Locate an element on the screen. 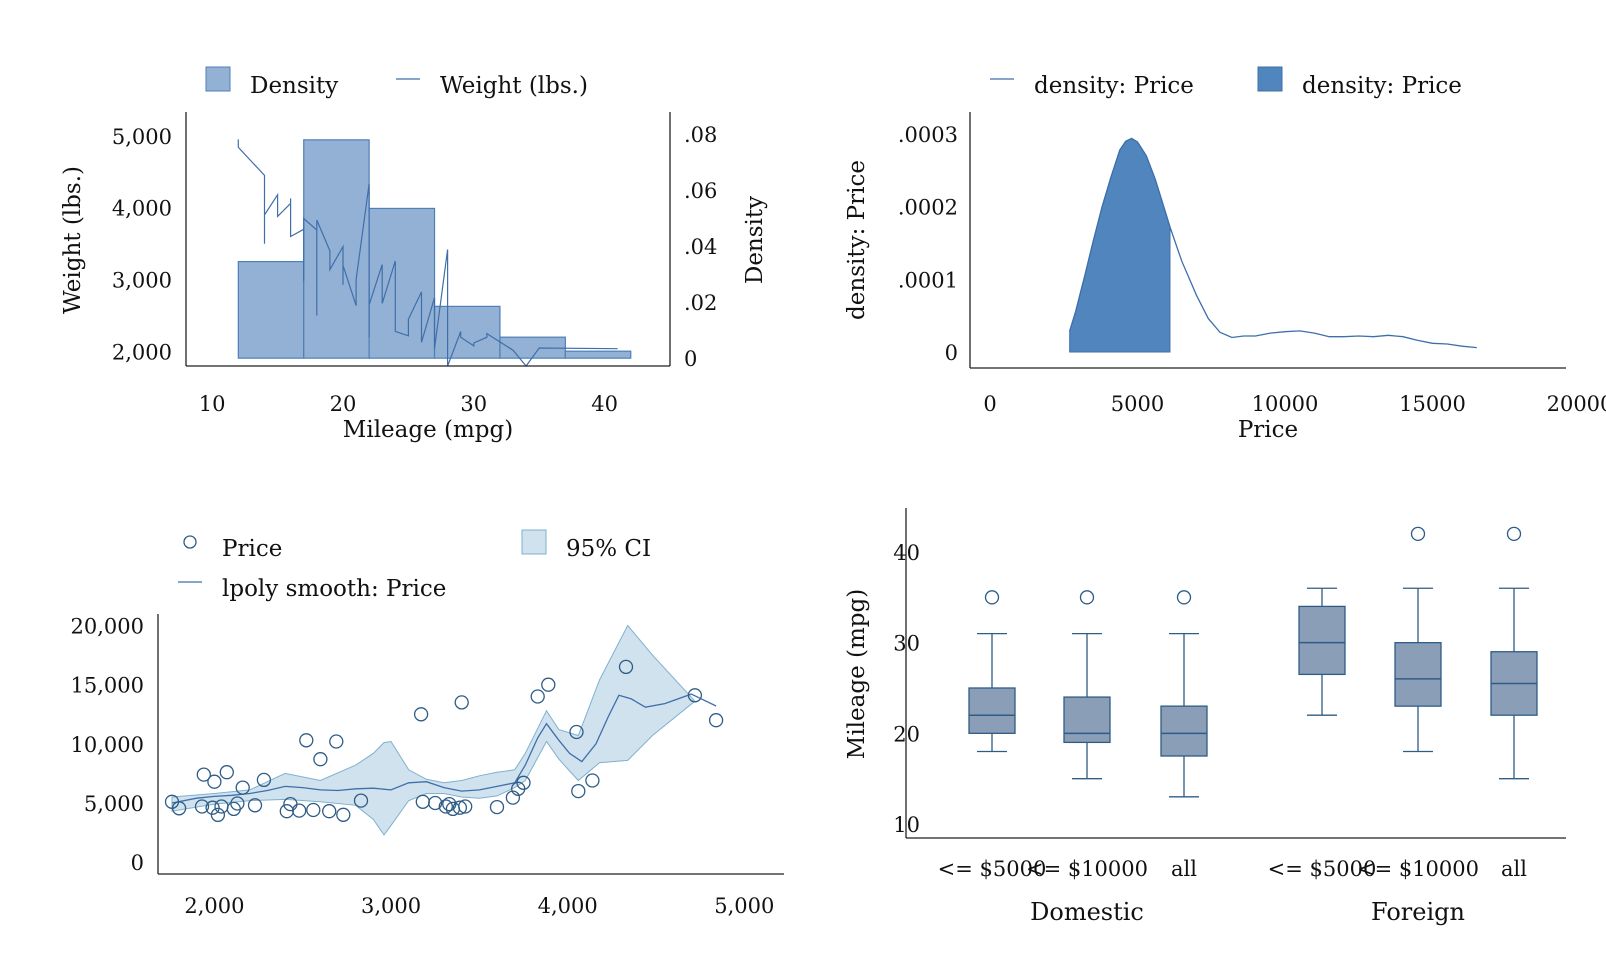  x-tick-label: 15000 is located at coordinates (1432, 404).